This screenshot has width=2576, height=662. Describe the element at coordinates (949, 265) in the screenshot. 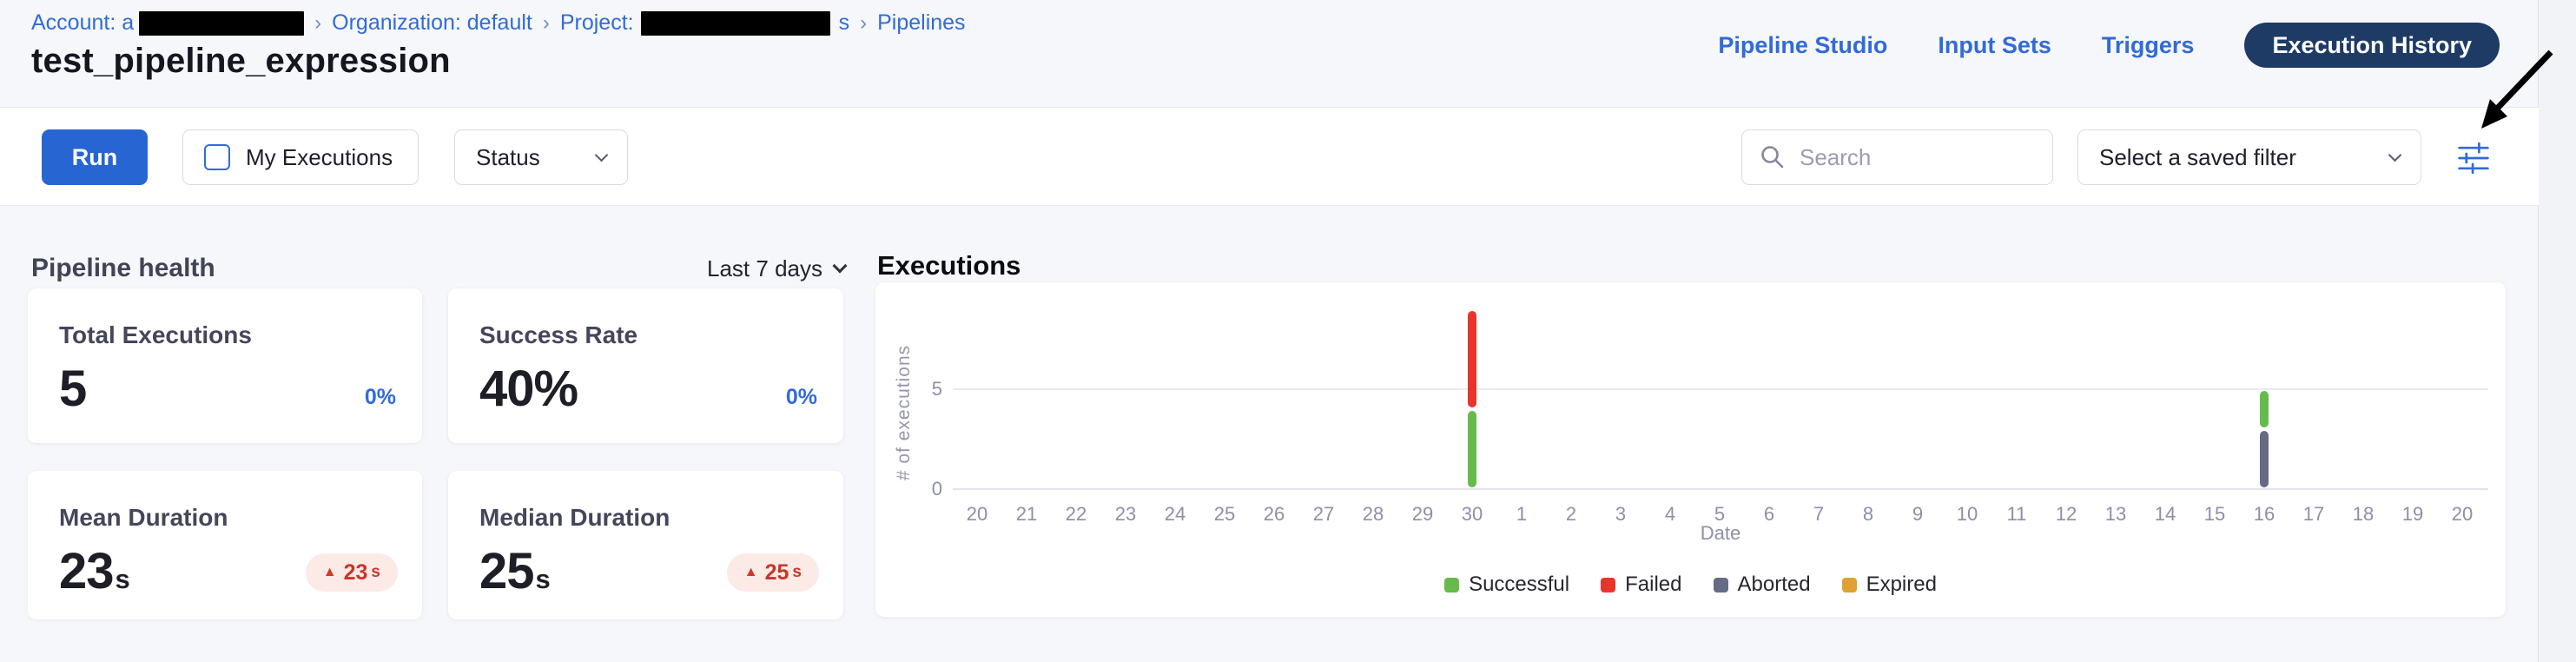

I see `executions-section-title: Executions` at that location.